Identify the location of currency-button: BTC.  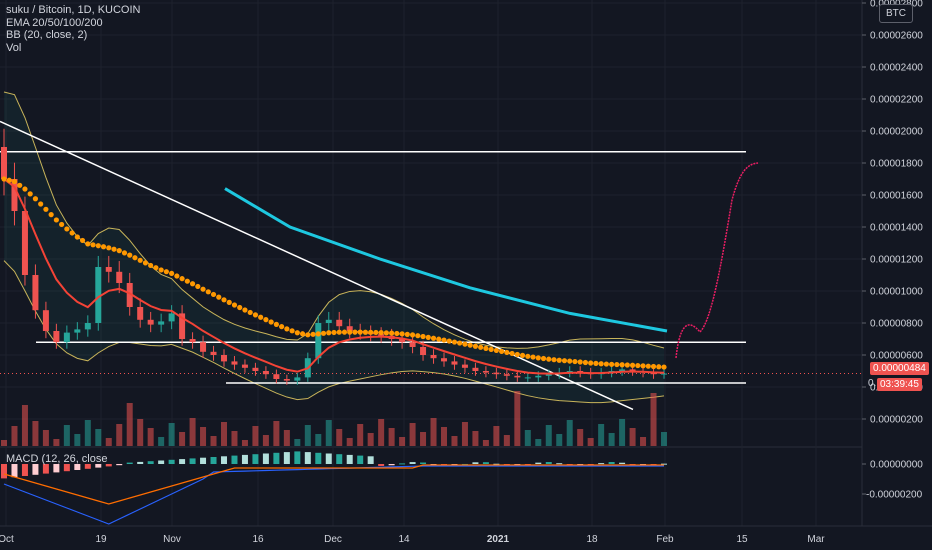
(896, 13).